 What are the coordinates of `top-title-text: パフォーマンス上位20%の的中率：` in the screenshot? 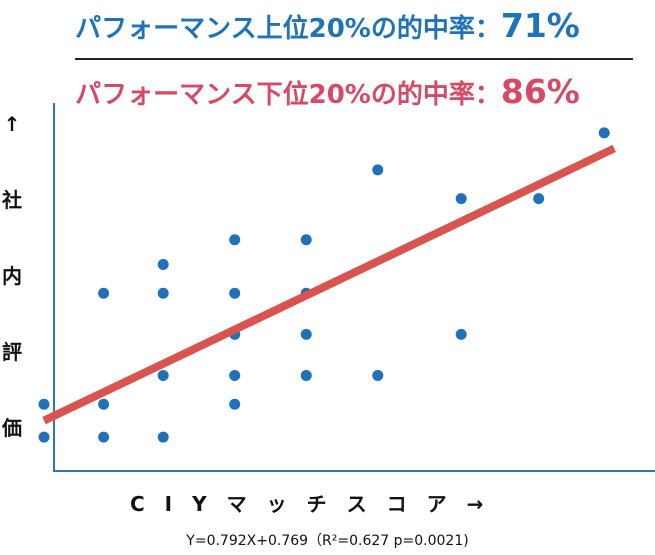 It's located at (288, 29).